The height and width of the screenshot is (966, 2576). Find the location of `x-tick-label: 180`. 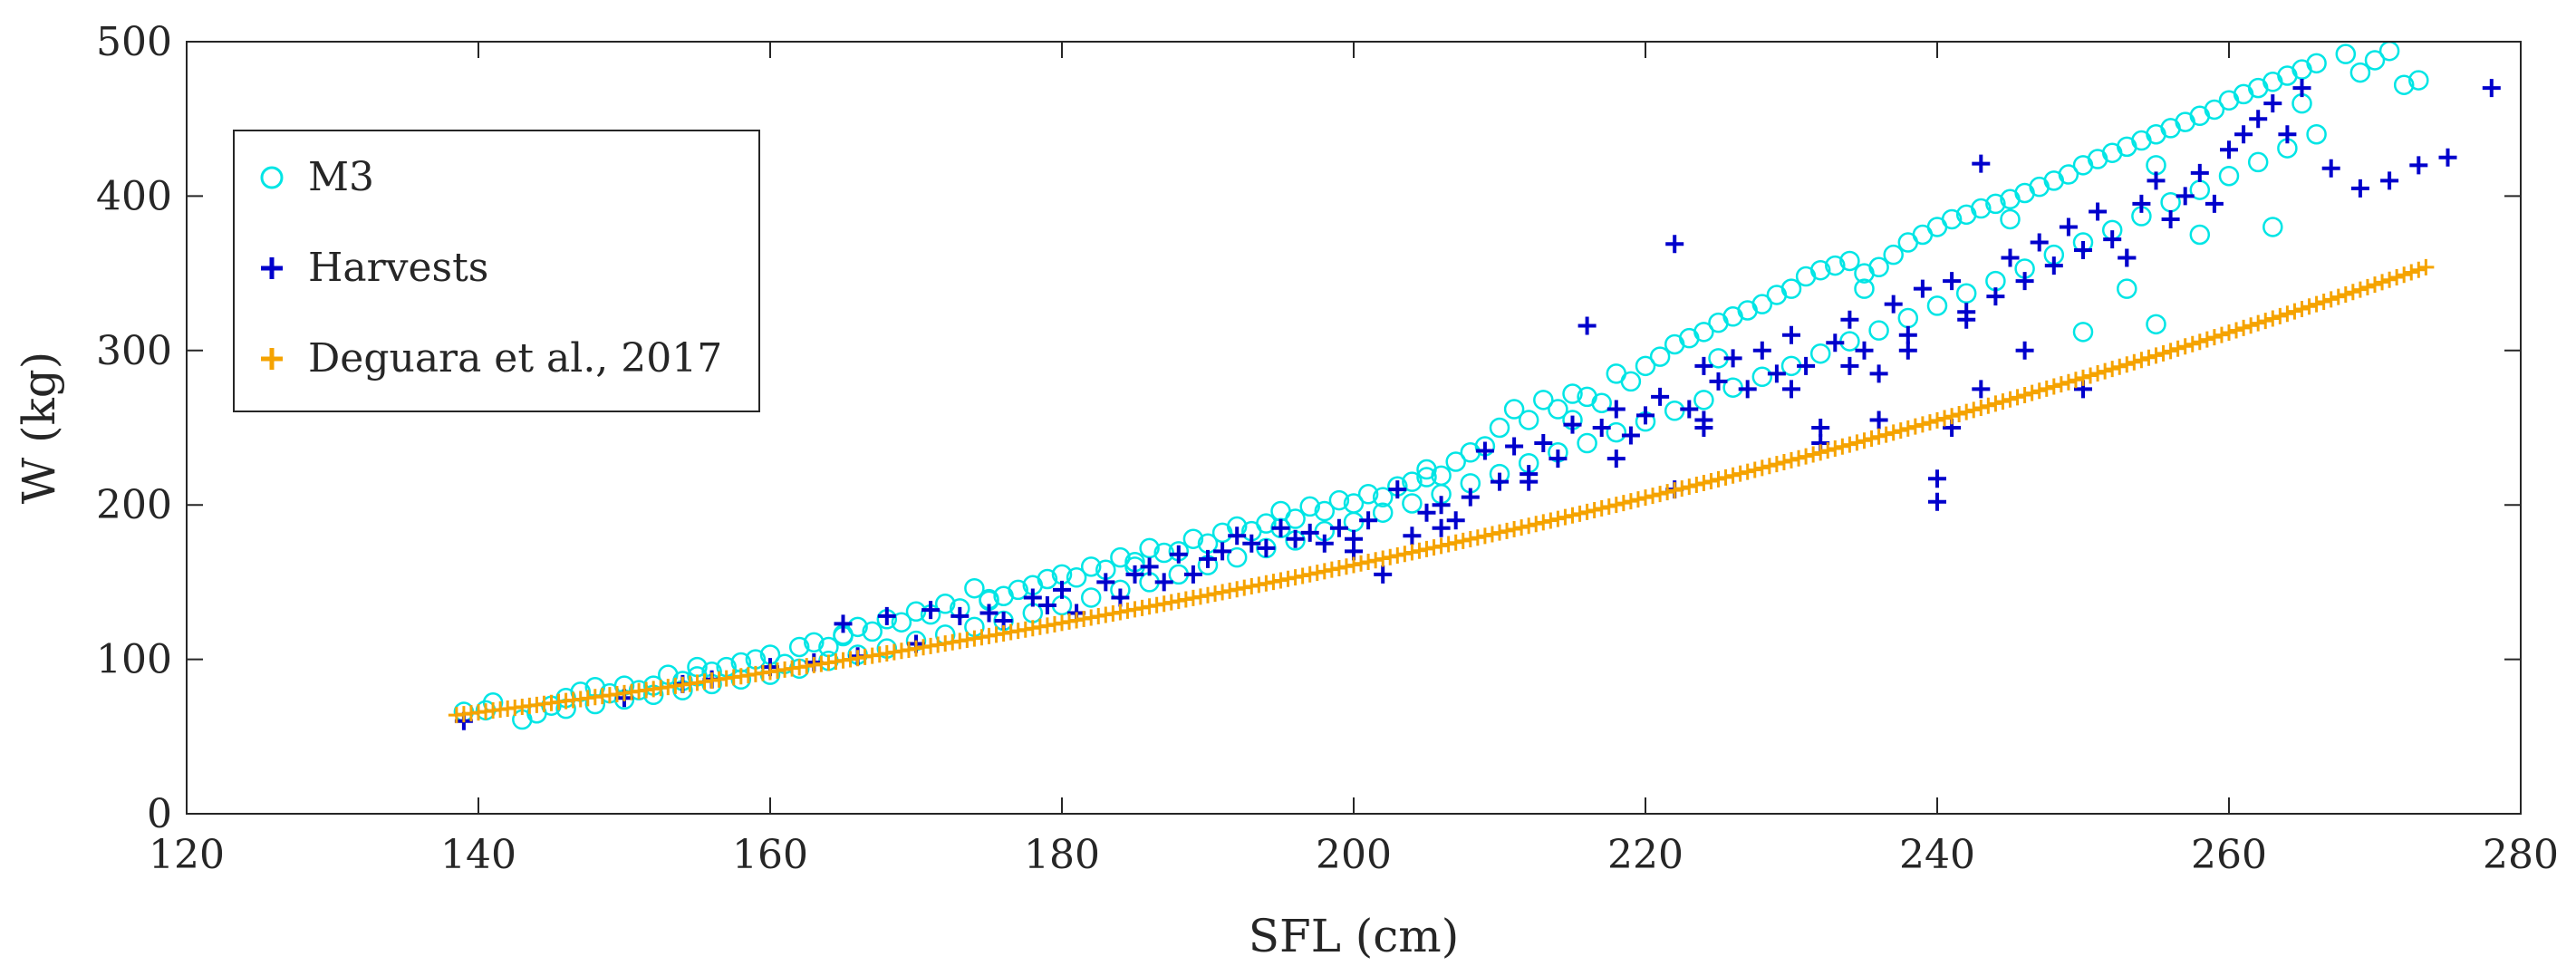

x-tick-label: 180 is located at coordinates (1062, 855).